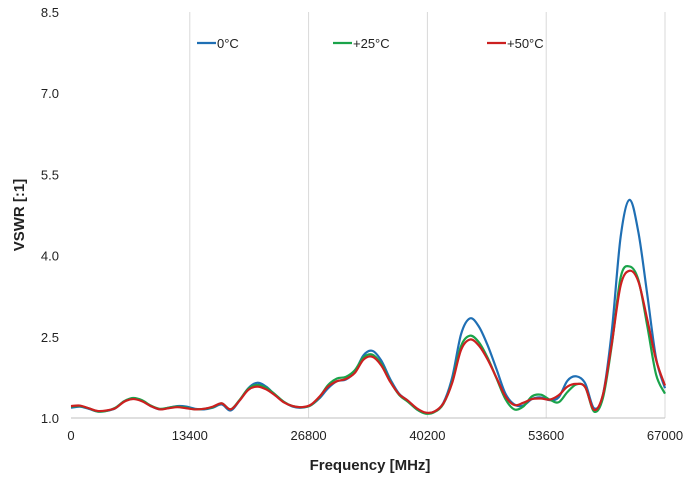 This screenshot has height=484, width=686. I want to click on x-tick-label: 0, so click(70, 435).